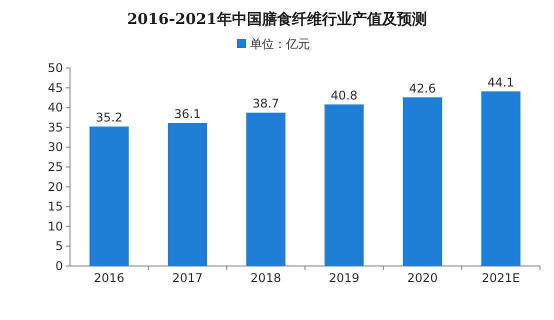 This screenshot has height=320, width=554. I want to click on x-tick-label: 2018, so click(266, 278).